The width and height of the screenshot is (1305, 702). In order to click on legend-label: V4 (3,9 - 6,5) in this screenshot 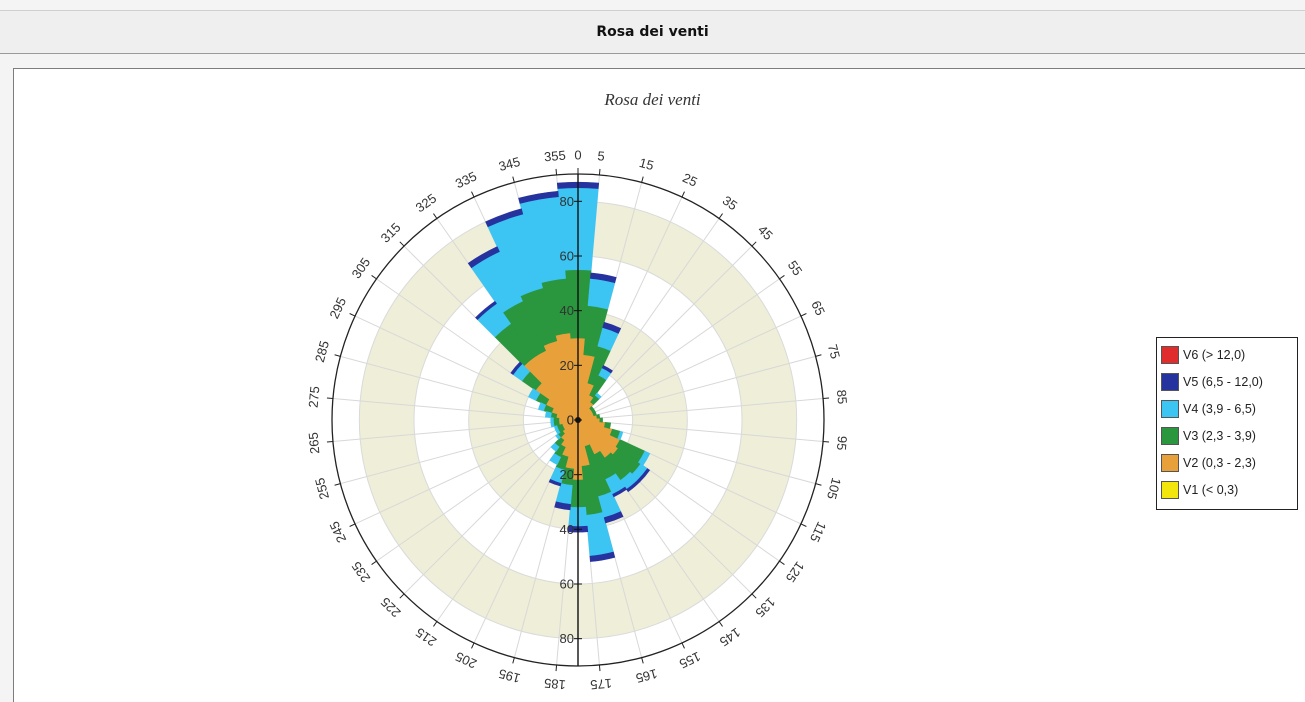, I will do `click(1219, 408)`.